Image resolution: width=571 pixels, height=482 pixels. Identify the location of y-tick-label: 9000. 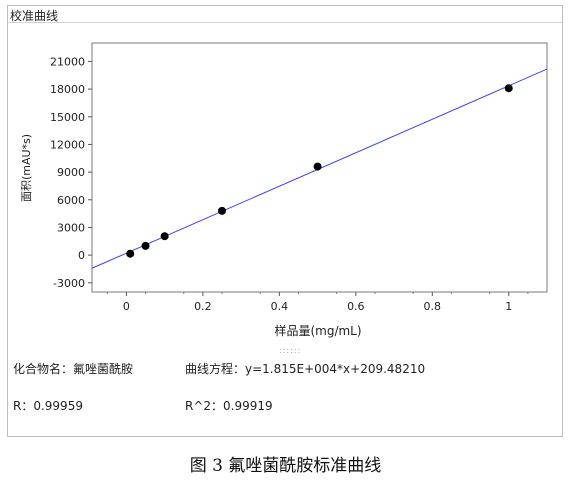
(71, 172).